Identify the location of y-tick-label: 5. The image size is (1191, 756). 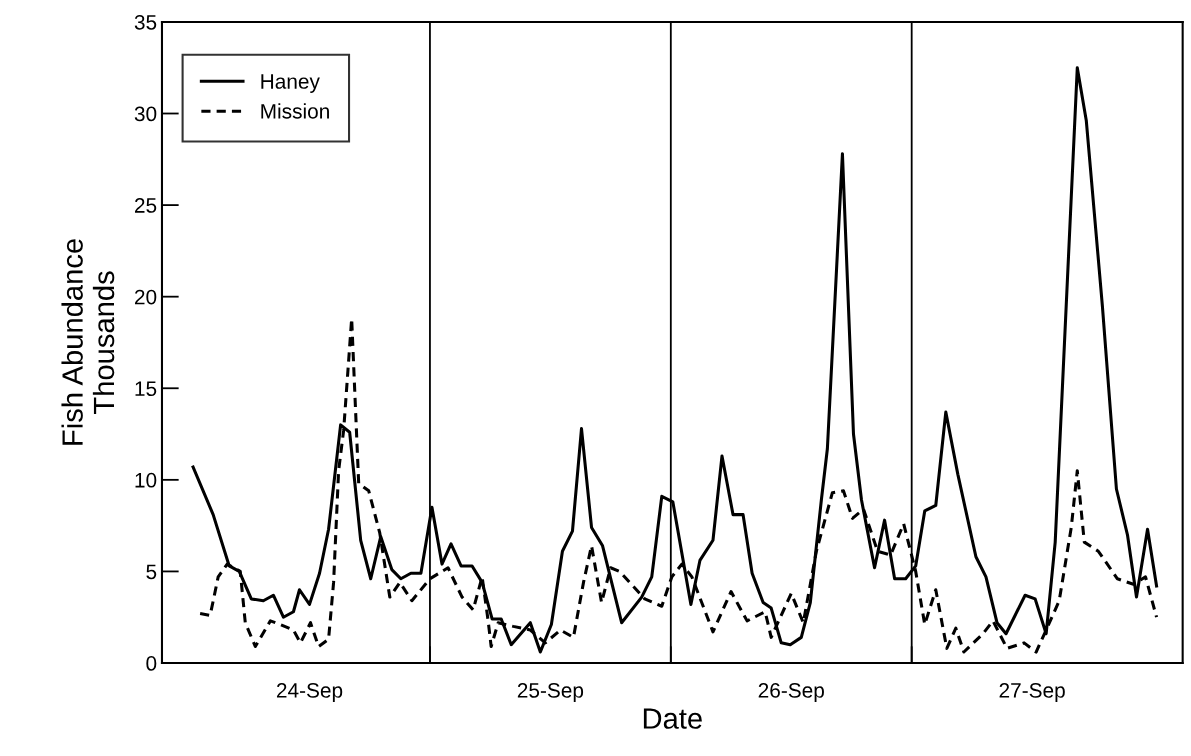
(151, 572).